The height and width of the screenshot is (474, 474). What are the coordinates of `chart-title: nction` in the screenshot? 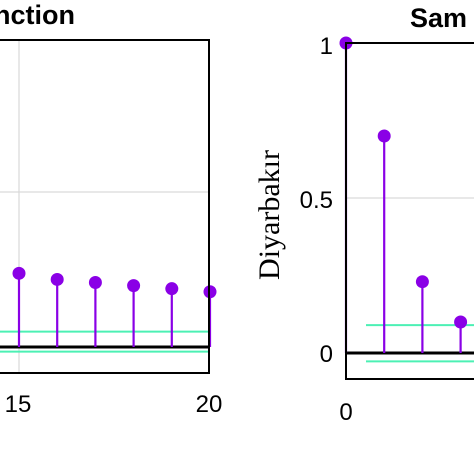 It's located at (37, 15).